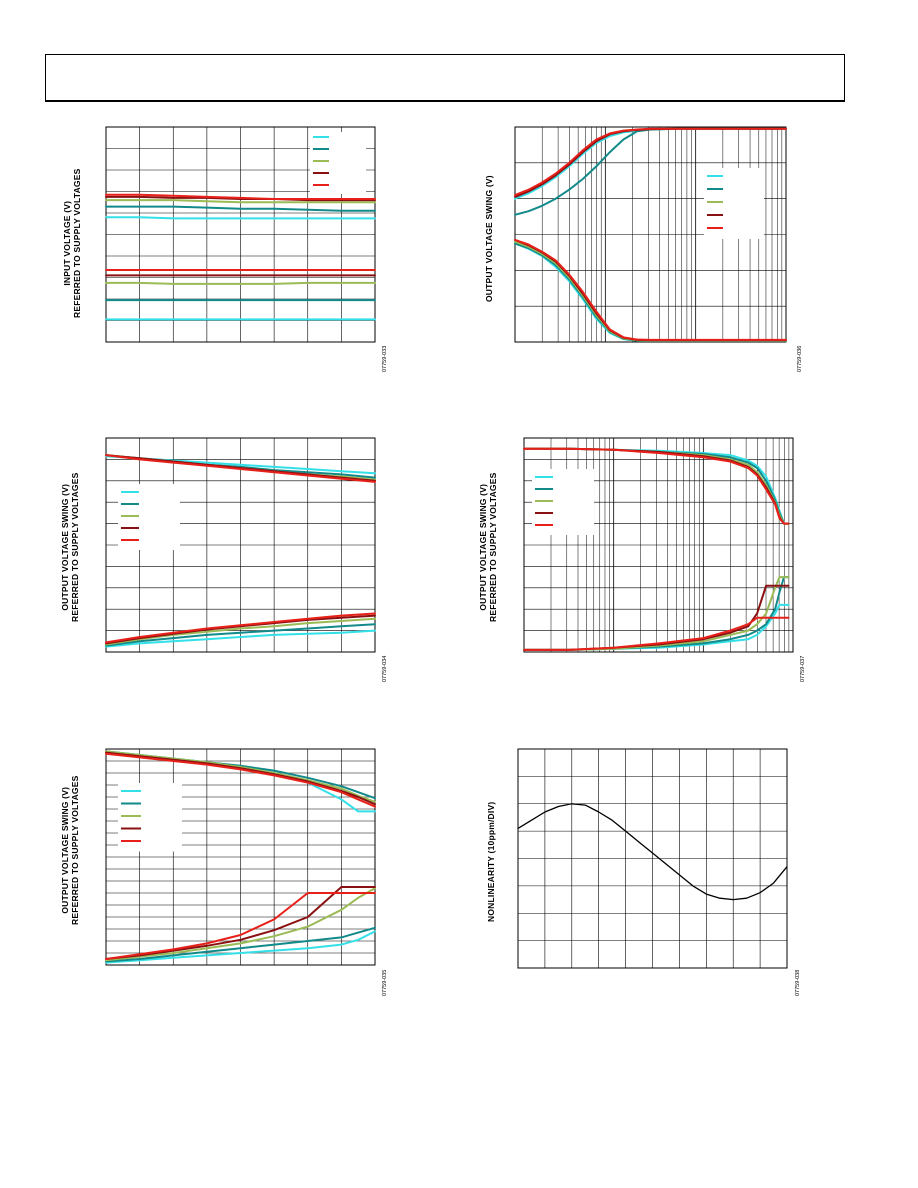 Image resolution: width=918 pixels, height=1188 pixels. Describe the element at coordinates (798, 982) in the screenshot. I see `figure-code: 07759-038` at that location.